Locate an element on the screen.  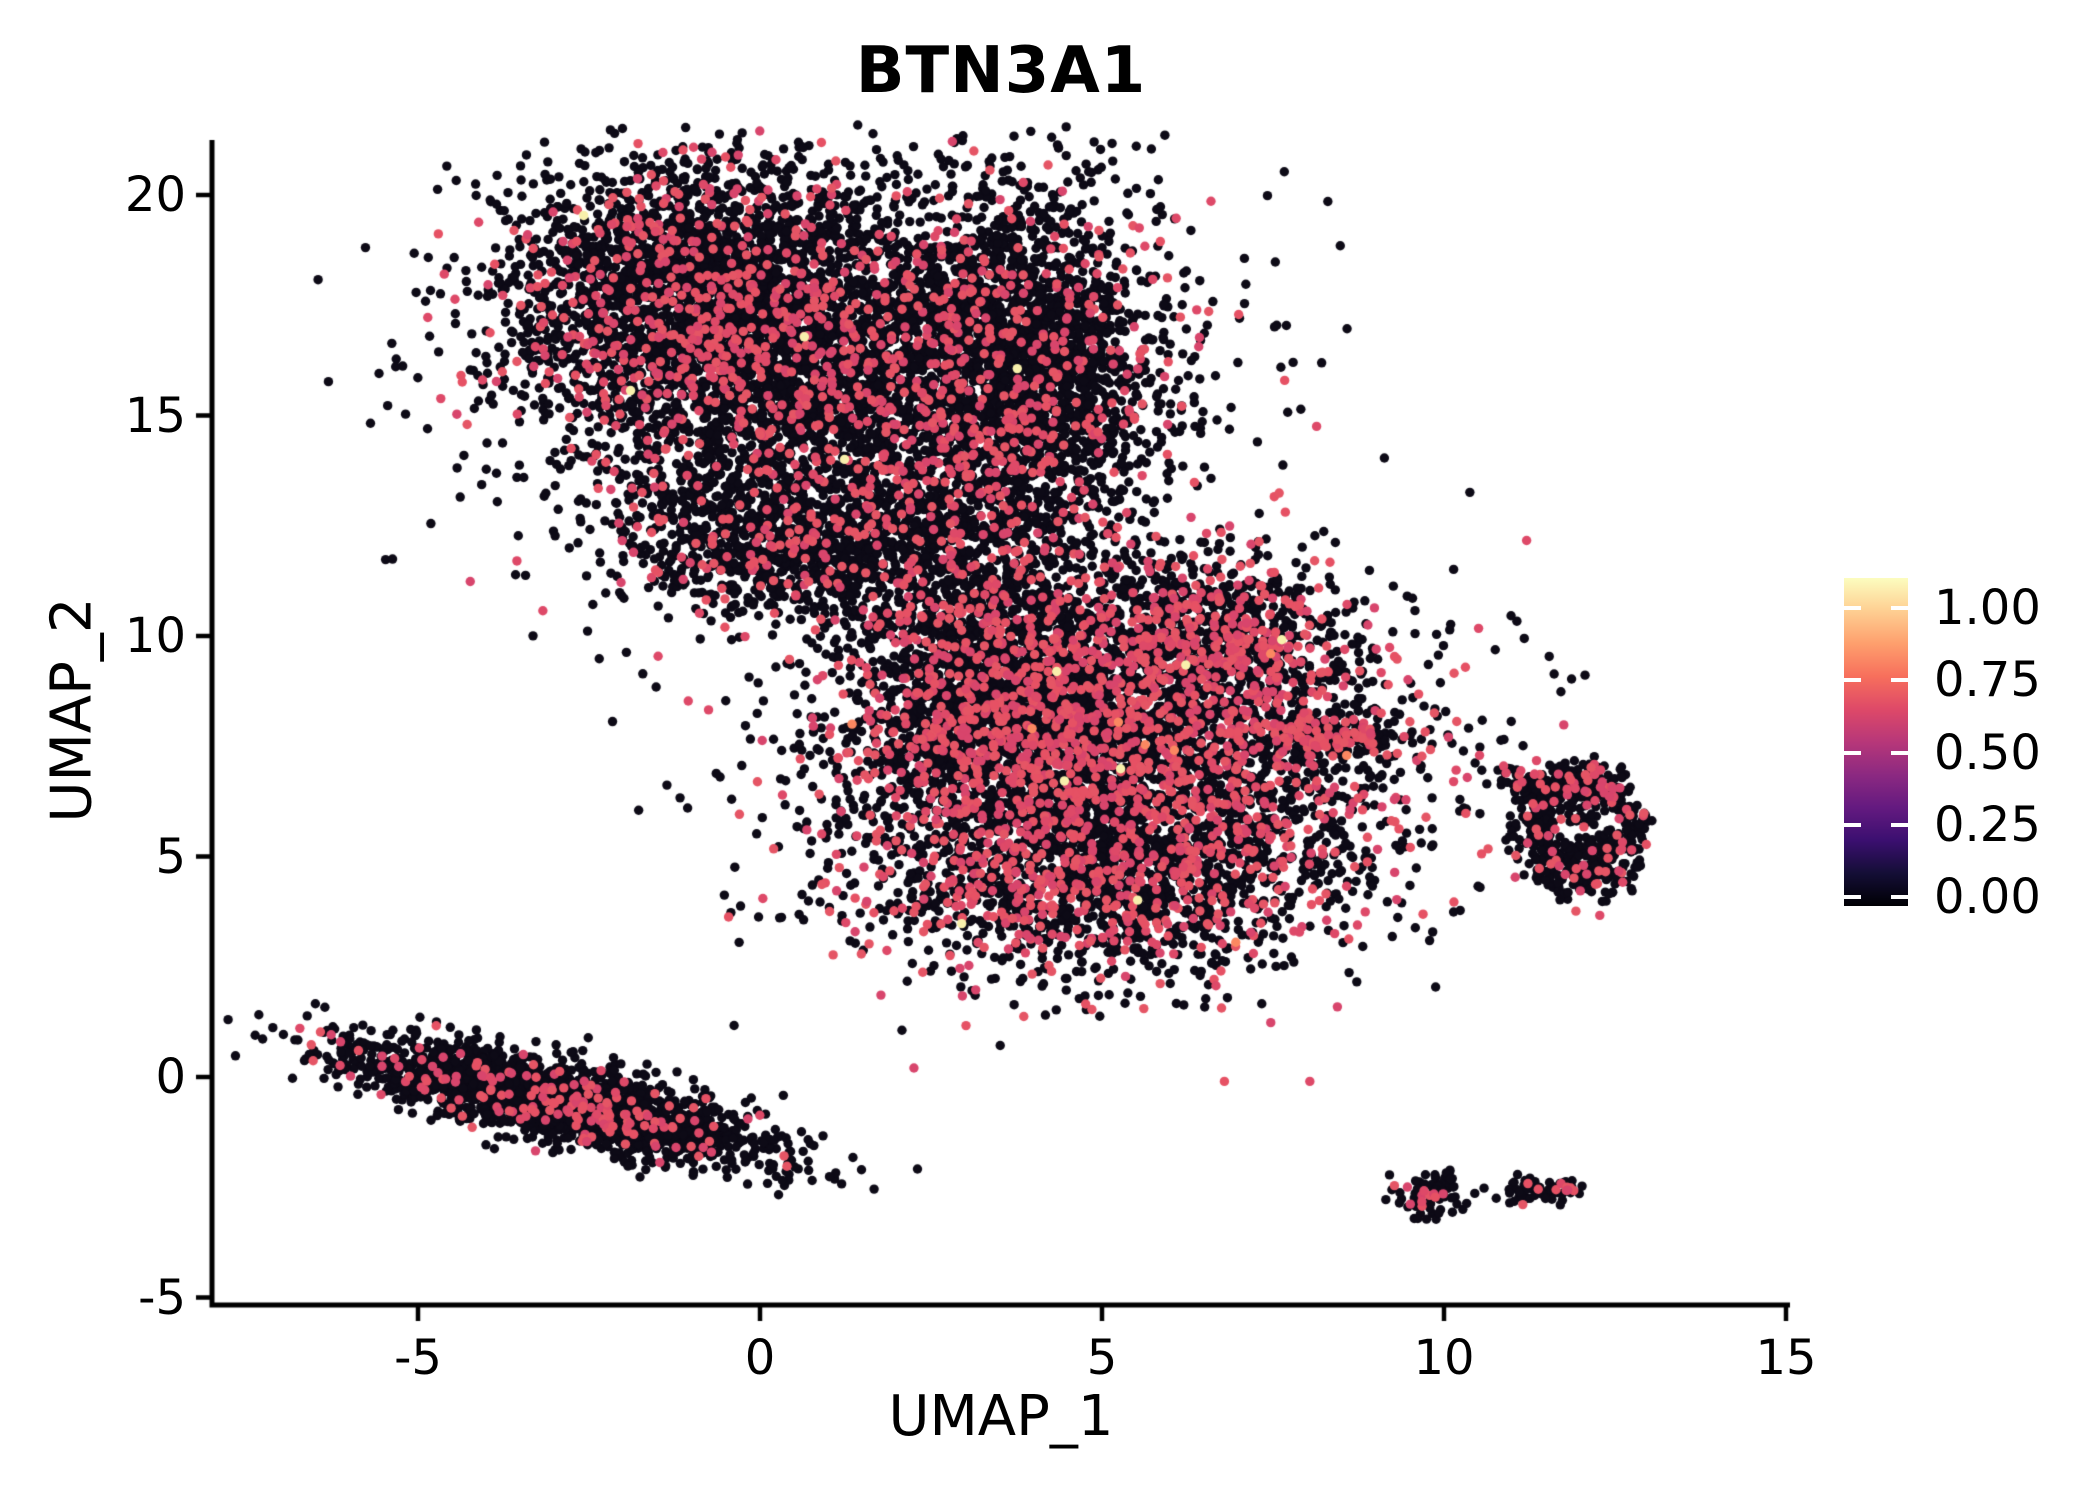
y-tick-label: 20 is located at coordinates (155, 195).